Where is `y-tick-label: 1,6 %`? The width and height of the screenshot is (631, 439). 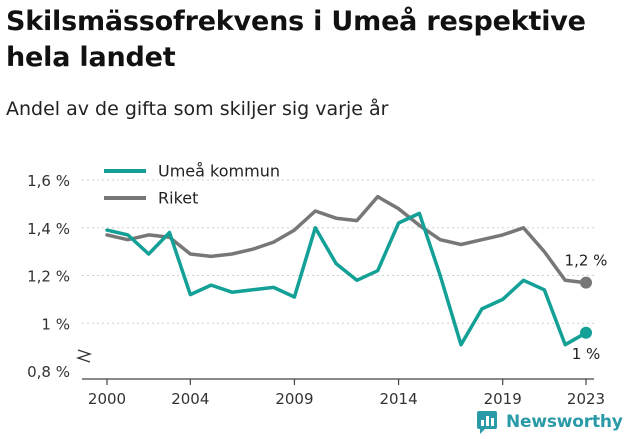
y-tick-label: 1,6 % is located at coordinates (48, 181).